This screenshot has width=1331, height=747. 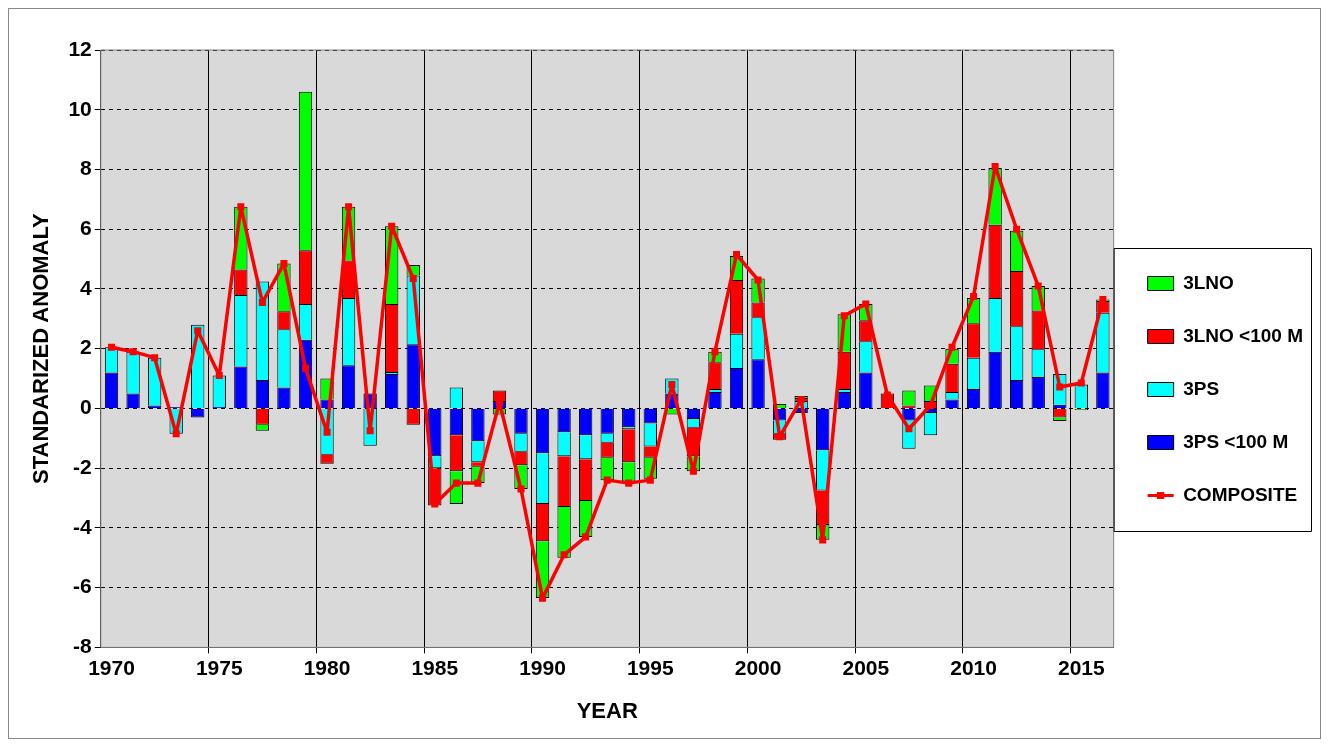 What do you see at coordinates (83, 646) in the screenshot?
I see `y-tick-label: -8` at bounding box center [83, 646].